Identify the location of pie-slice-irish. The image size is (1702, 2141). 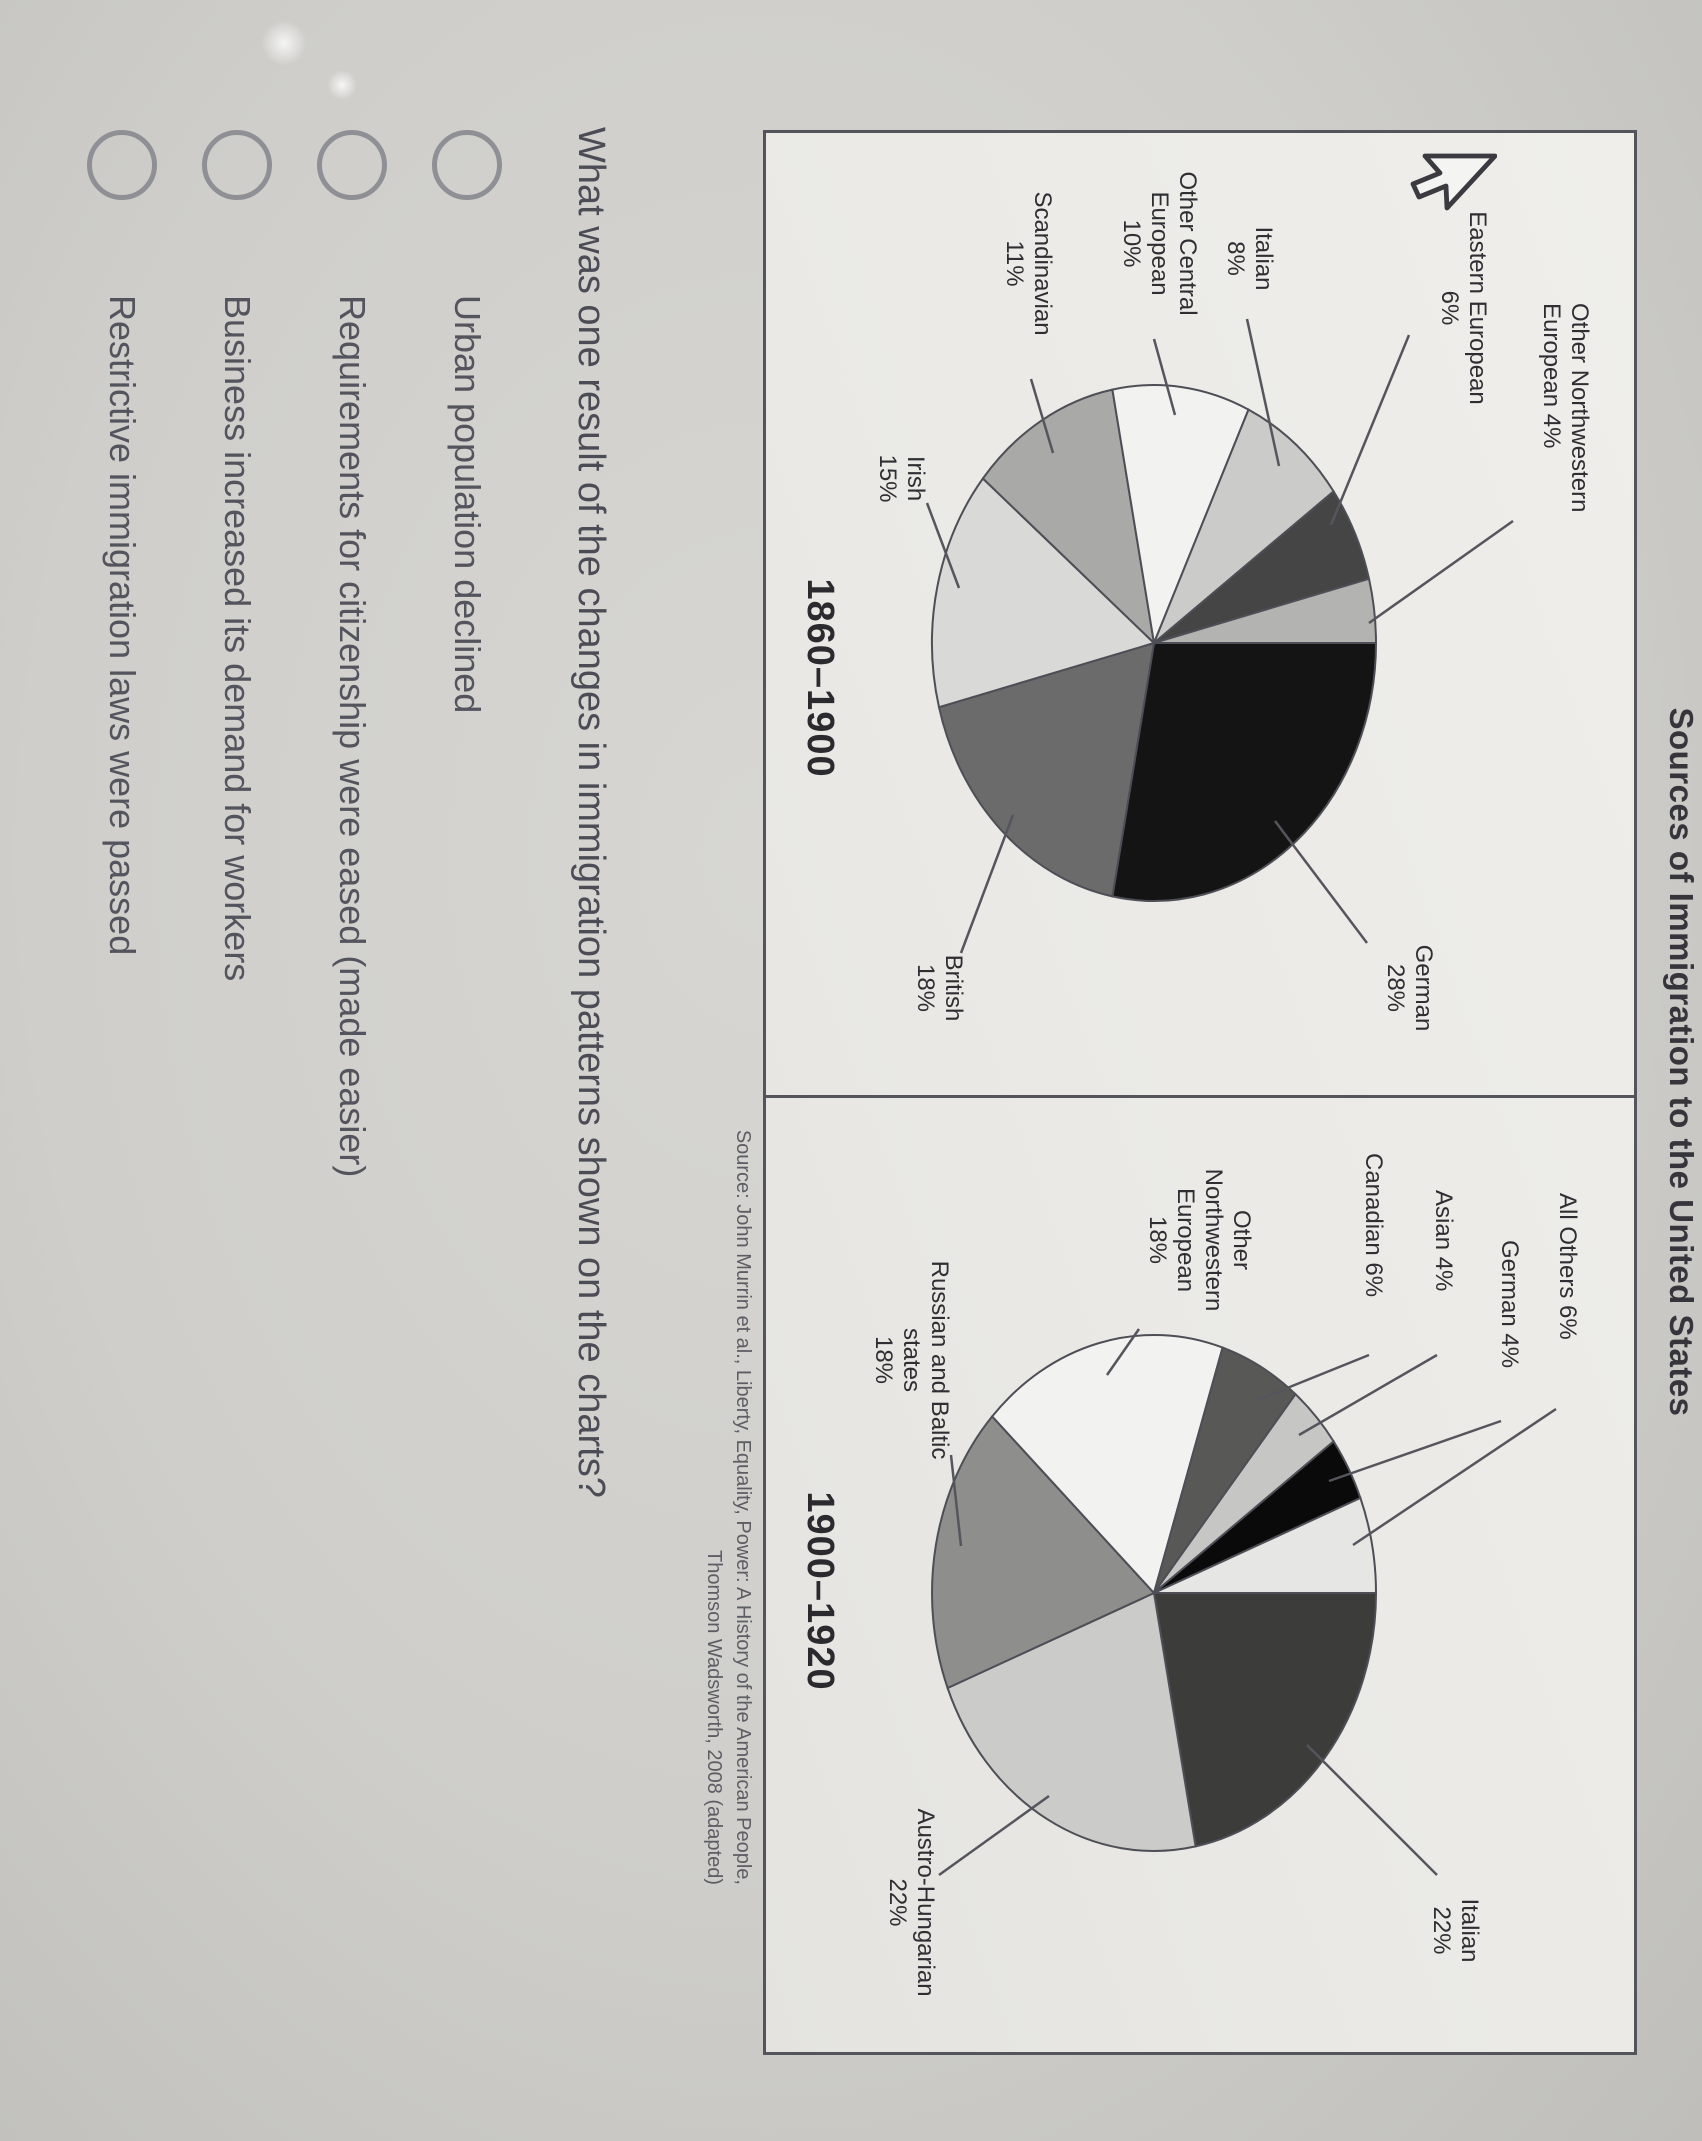
(1043, 592).